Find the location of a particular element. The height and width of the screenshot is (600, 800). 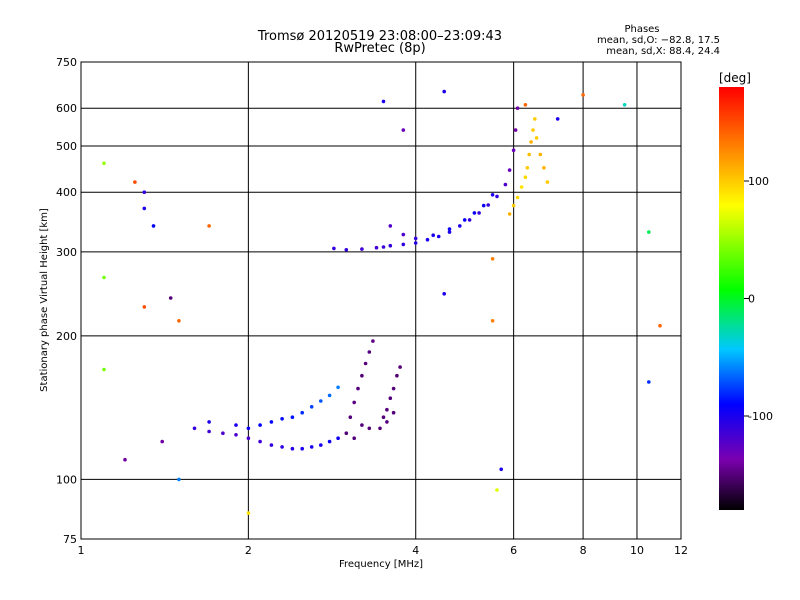

y-tick-label: 500 is located at coordinates (66, 146).